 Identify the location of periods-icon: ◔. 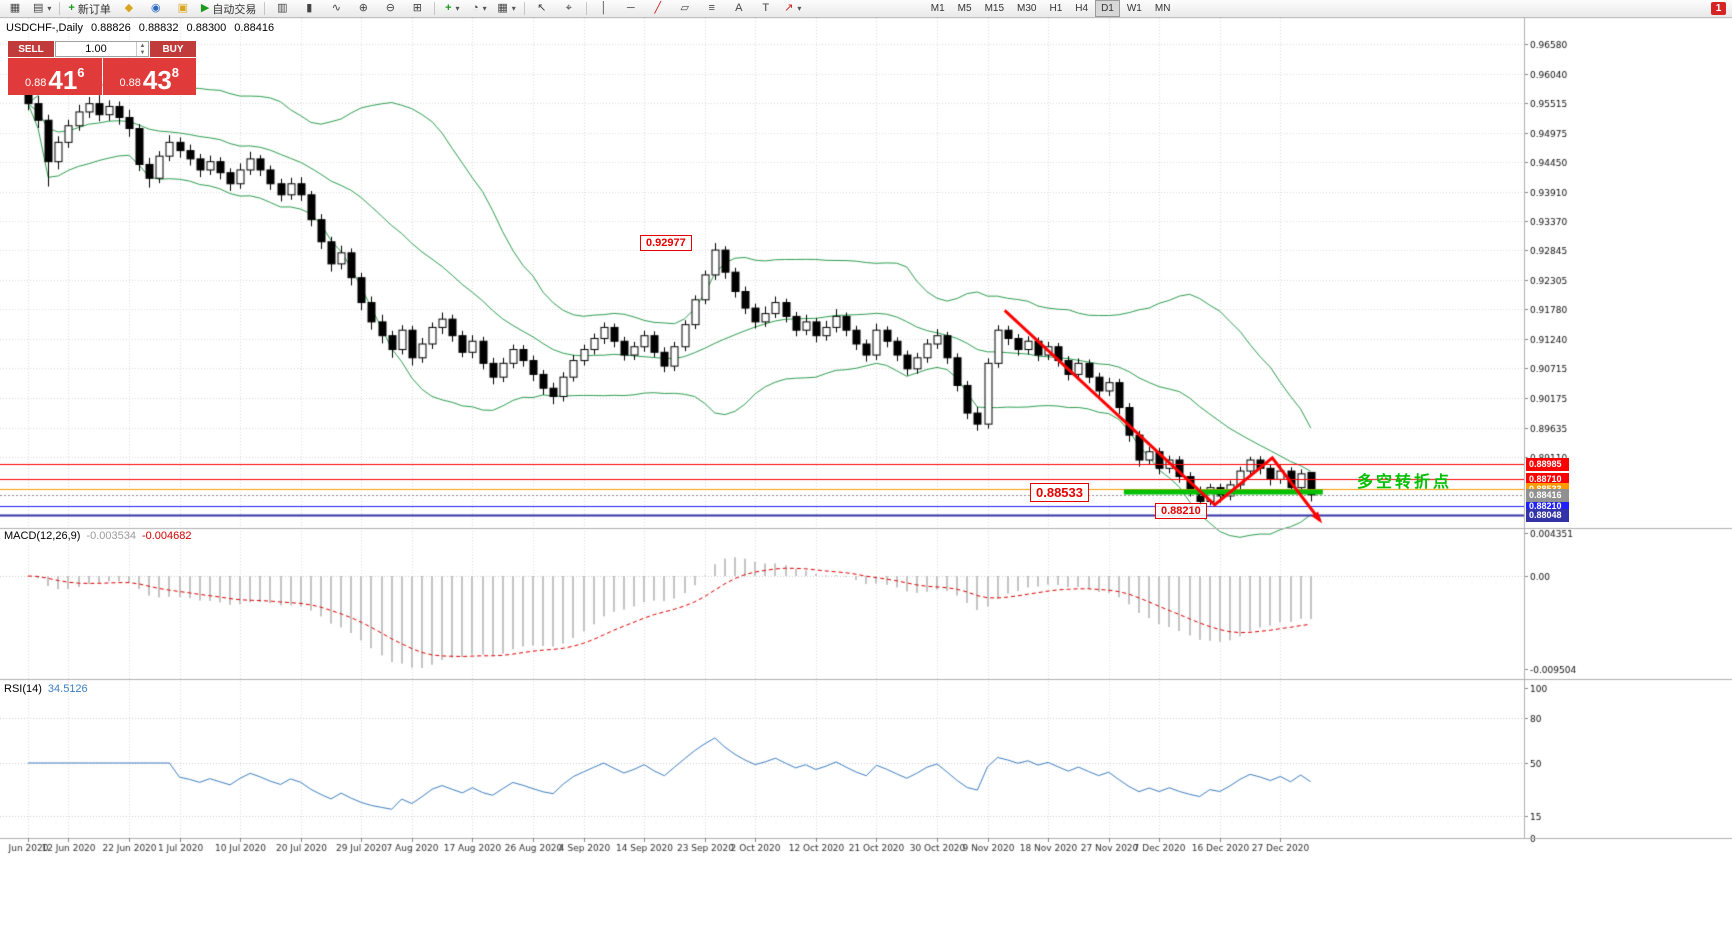
(475, 8).